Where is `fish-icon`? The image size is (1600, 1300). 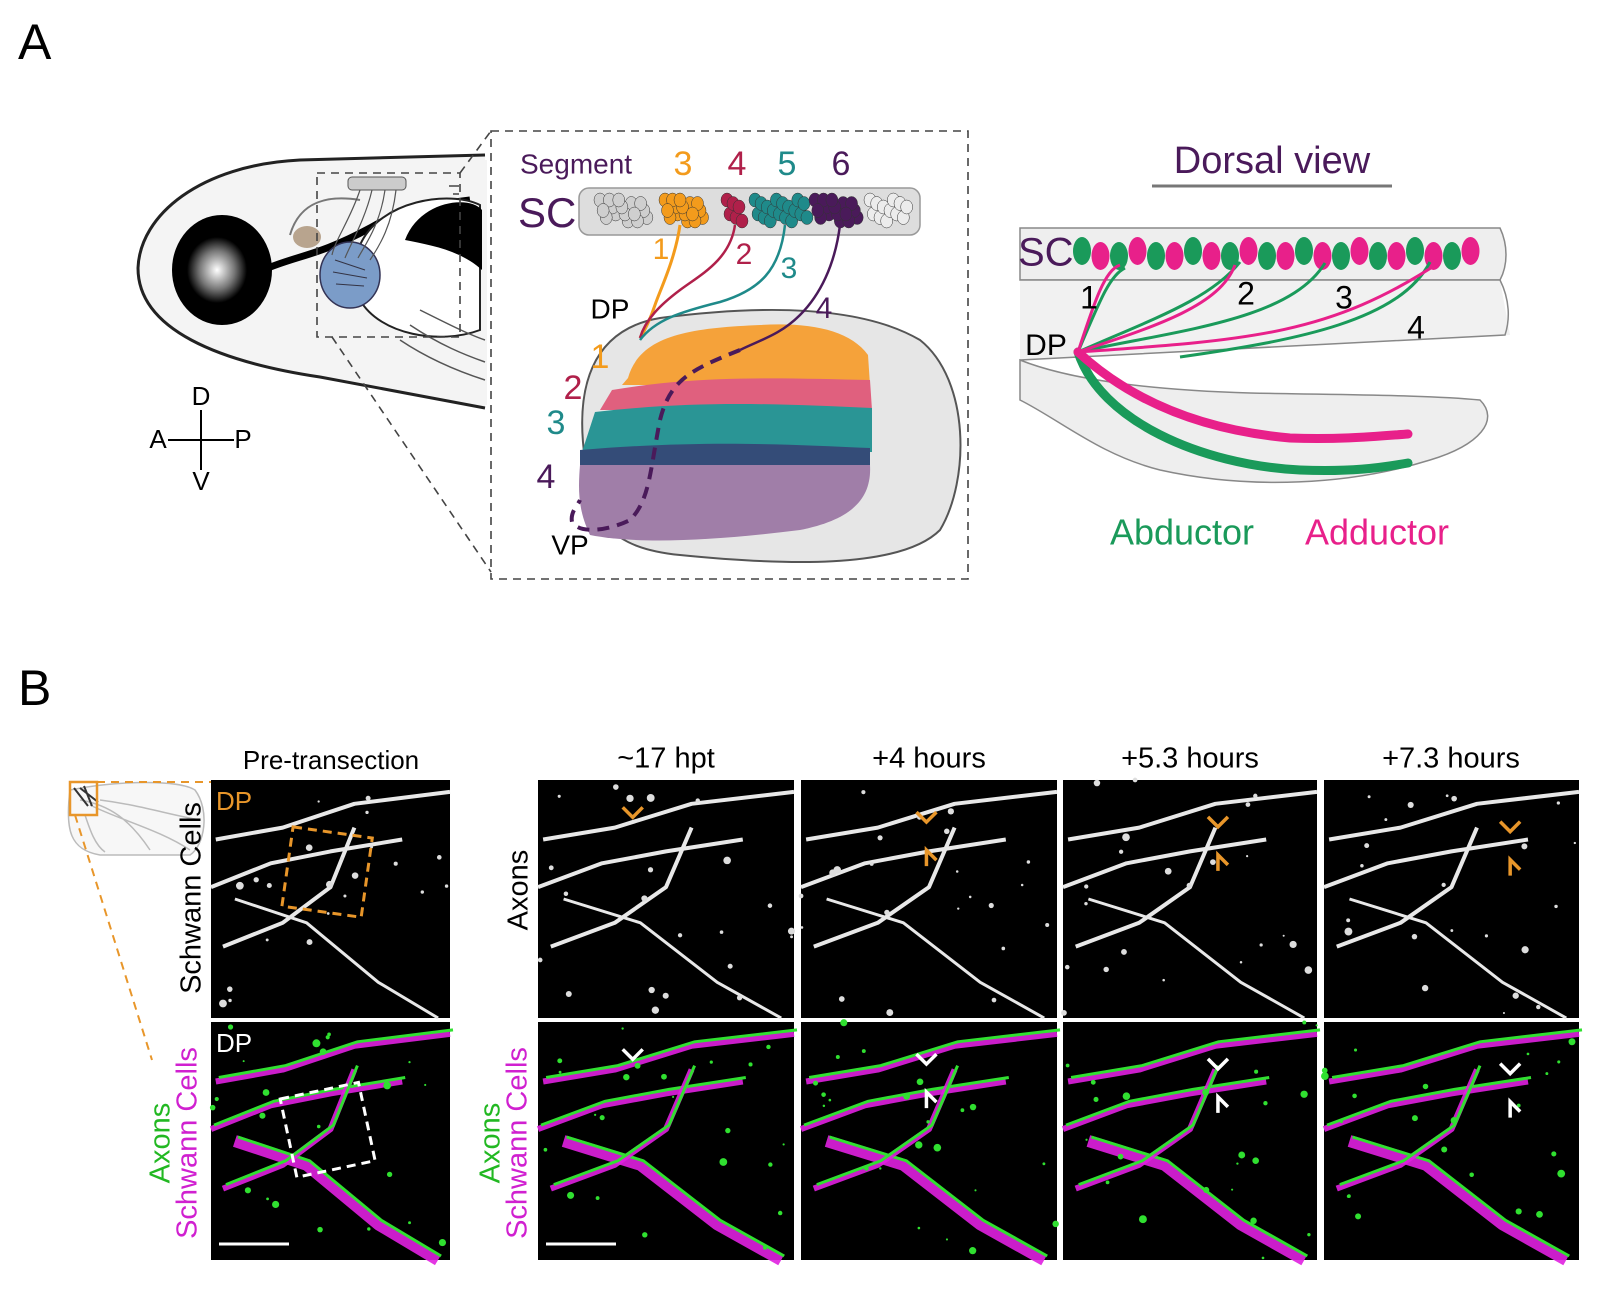
fish-icon is located at coordinates (139, 920).